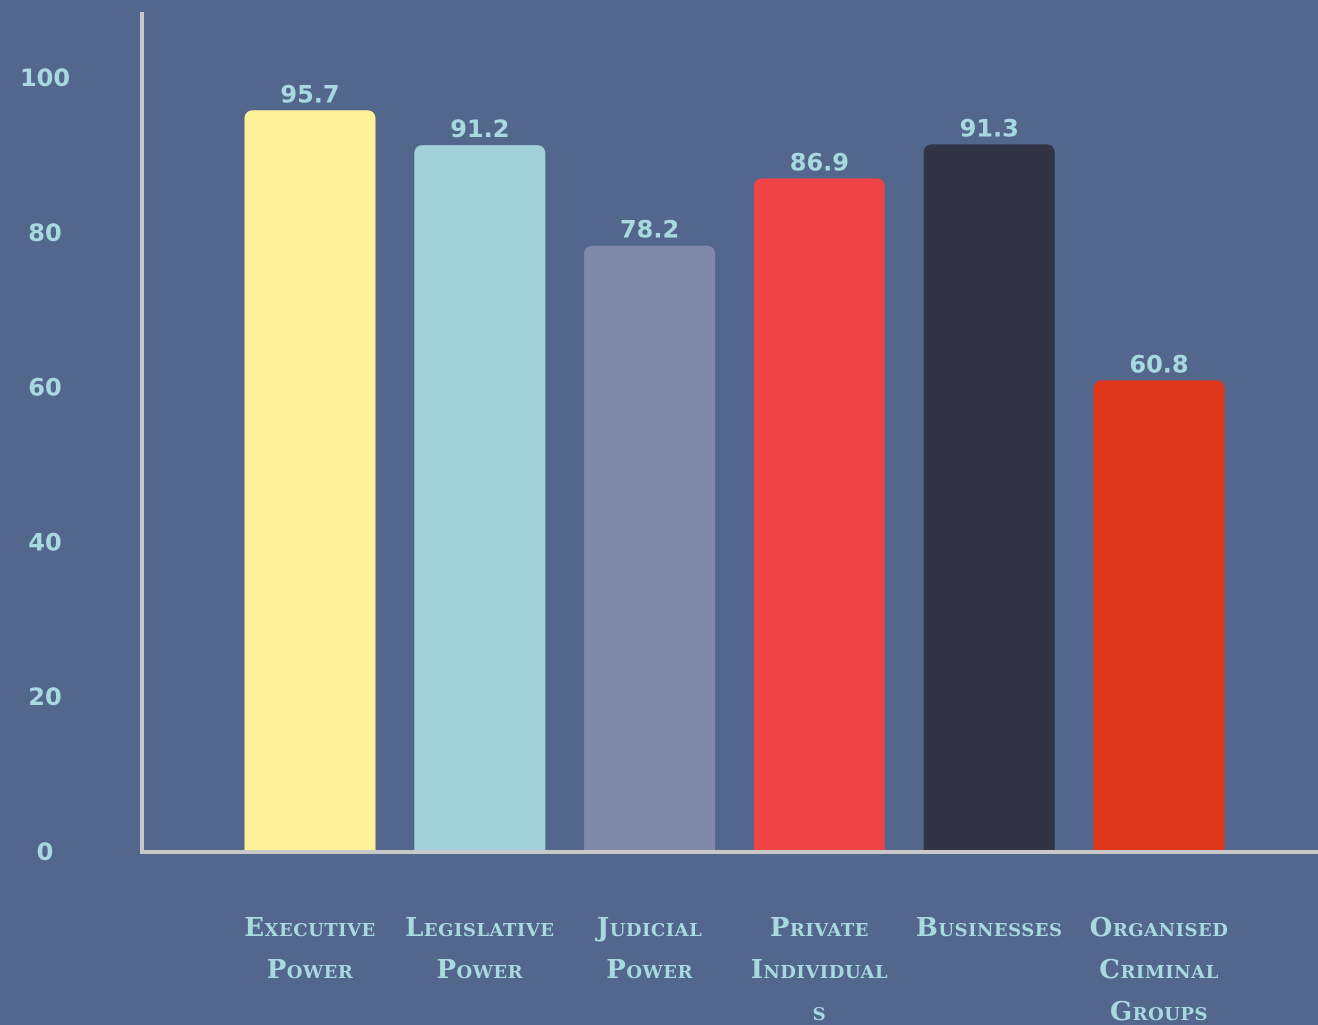 This screenshot has height=1025, width=1318. What do you see at coordinates (819, 970) in the screenshot?
I see `x-tick-label: Individual` at bounding box center [819, 970].